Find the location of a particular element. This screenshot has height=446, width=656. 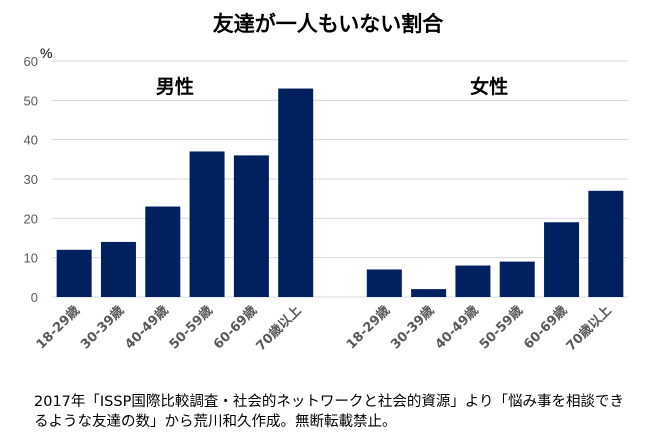

y-tick-label: 50 is located at coordinates (31, 100).